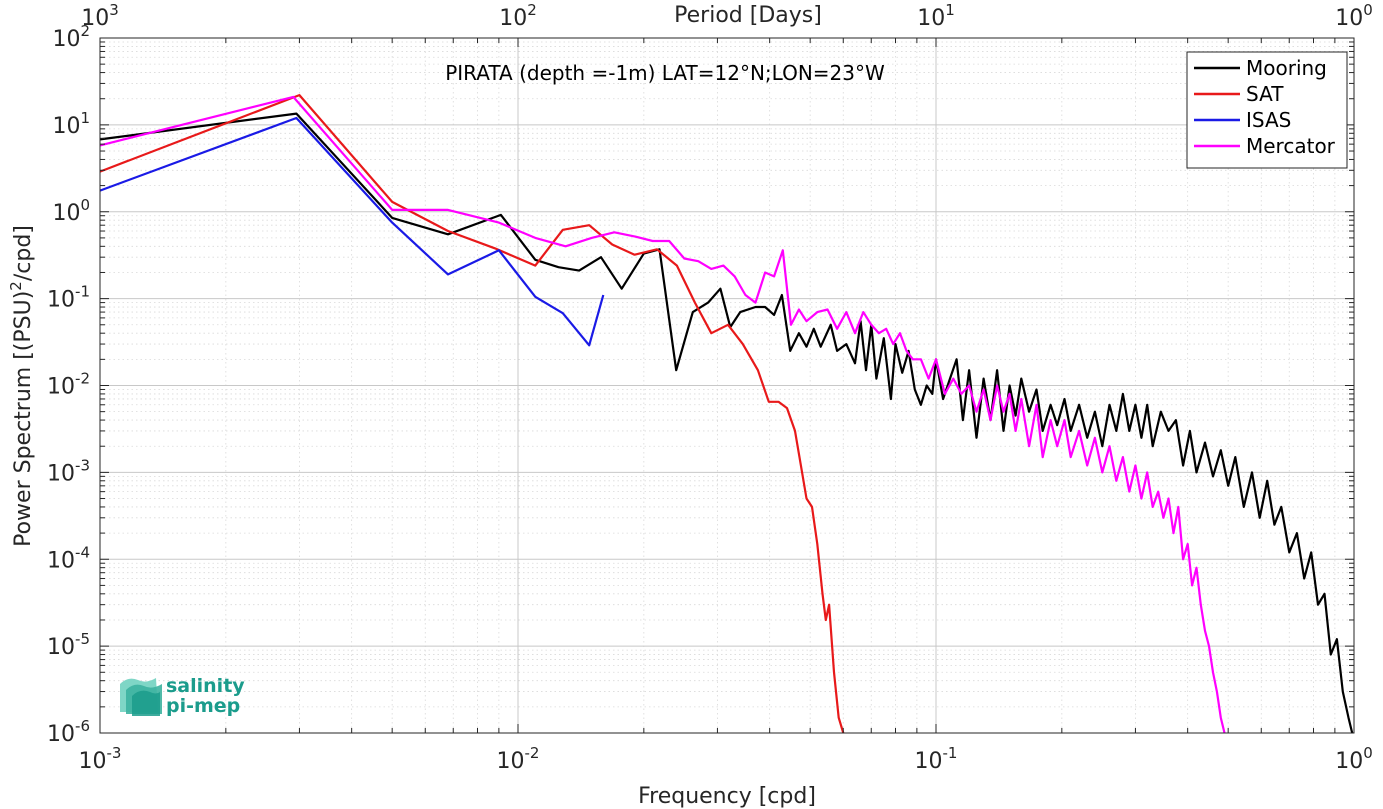  I want to click on logo-text-line1: salinity, so click(205, 686).